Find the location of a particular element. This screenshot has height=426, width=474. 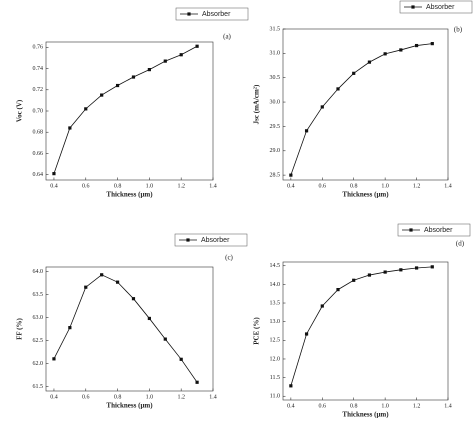

y-tick-label: 29.5 is located at coordinates (275, 127).